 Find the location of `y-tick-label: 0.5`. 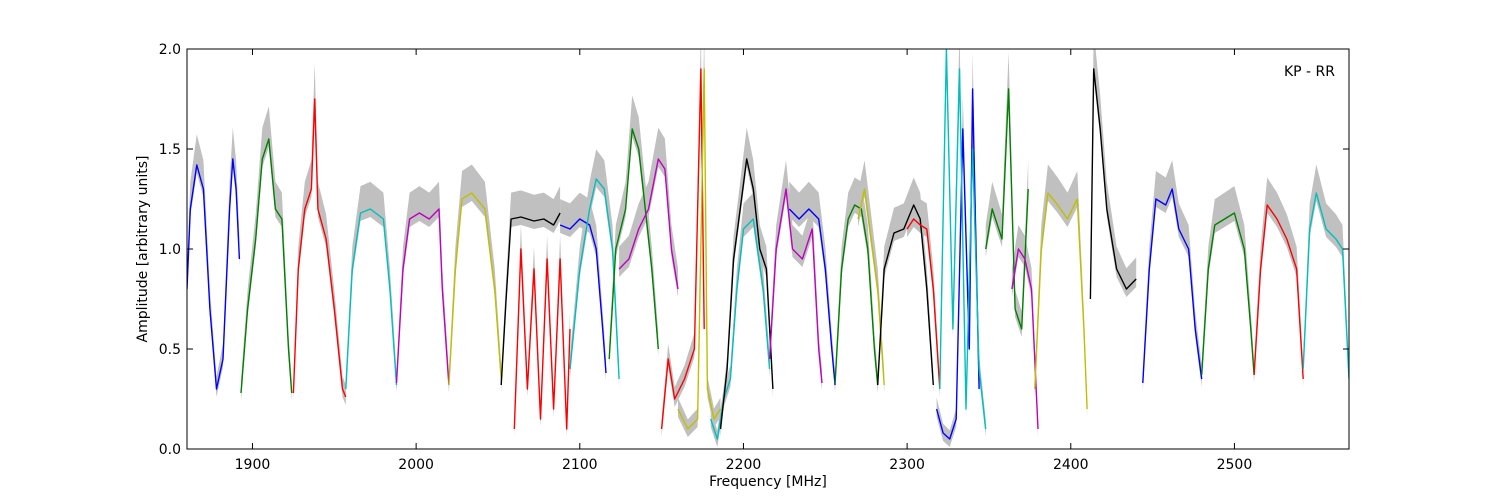

y-tick-label: 0.5 is located at coordinates (170, 350).